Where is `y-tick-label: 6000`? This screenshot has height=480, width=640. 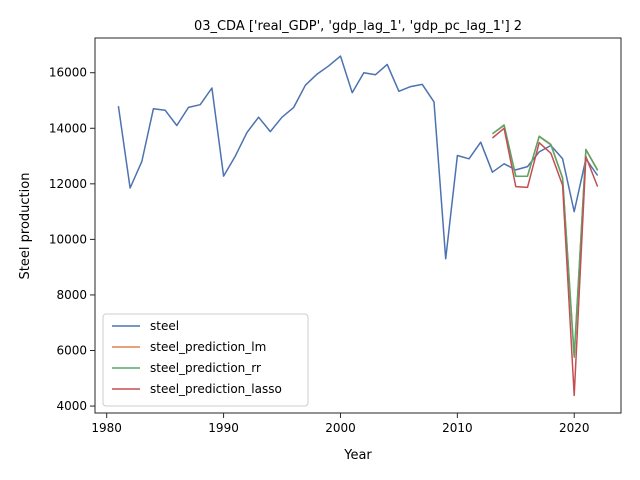
y-tick-label: 6000 is located at coordinates (71, 351).